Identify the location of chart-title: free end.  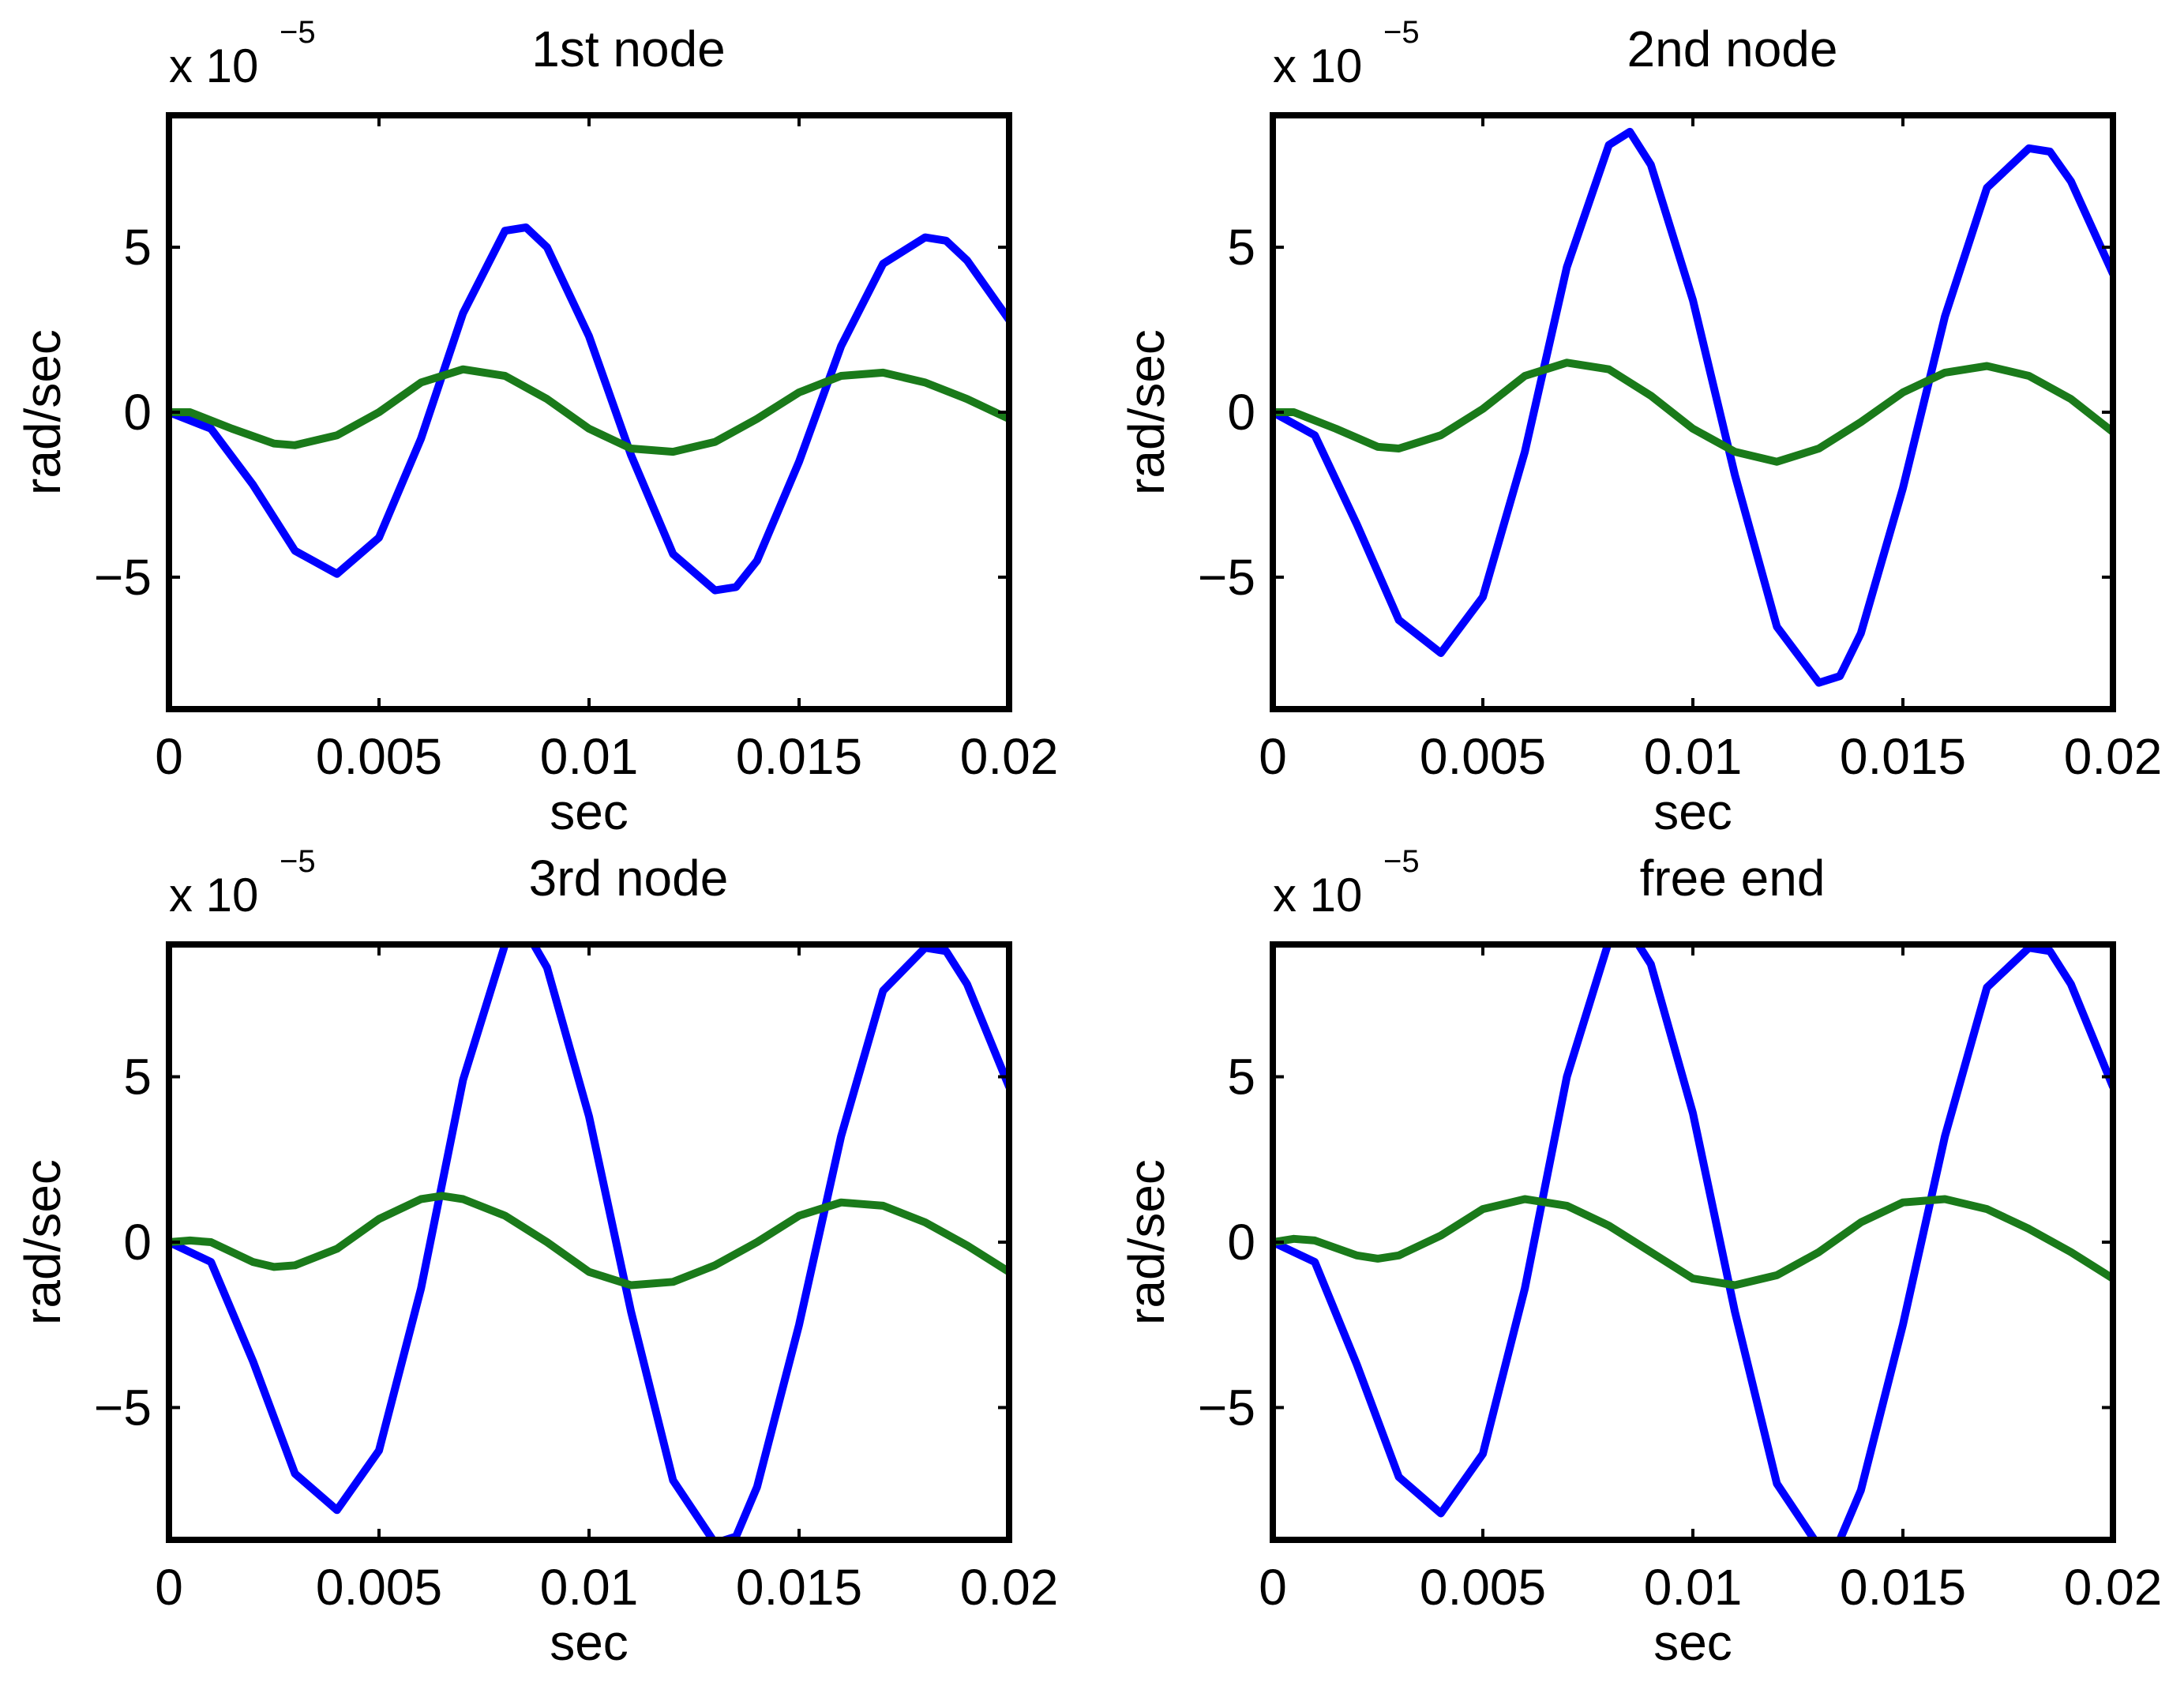
(1733, 878).